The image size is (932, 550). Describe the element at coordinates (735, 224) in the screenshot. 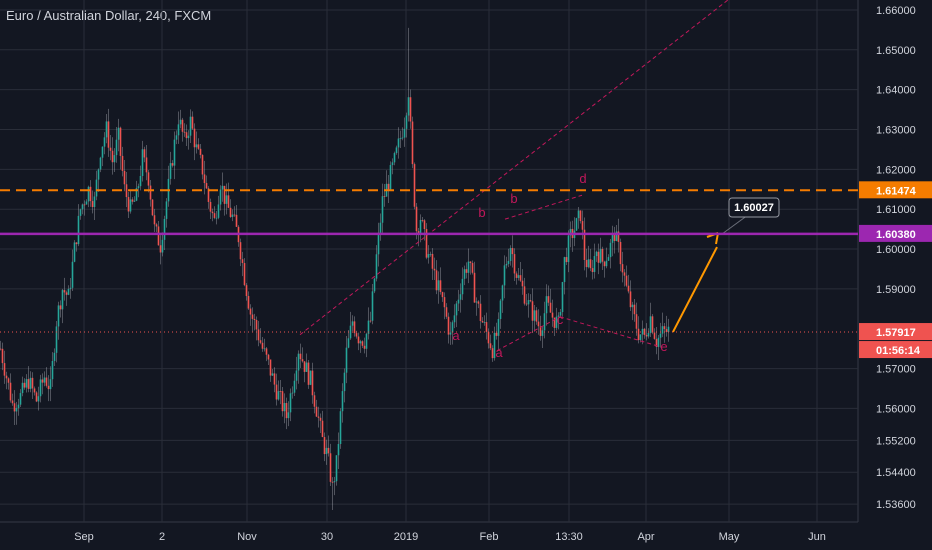

I see `projection-tag-line` at that location.